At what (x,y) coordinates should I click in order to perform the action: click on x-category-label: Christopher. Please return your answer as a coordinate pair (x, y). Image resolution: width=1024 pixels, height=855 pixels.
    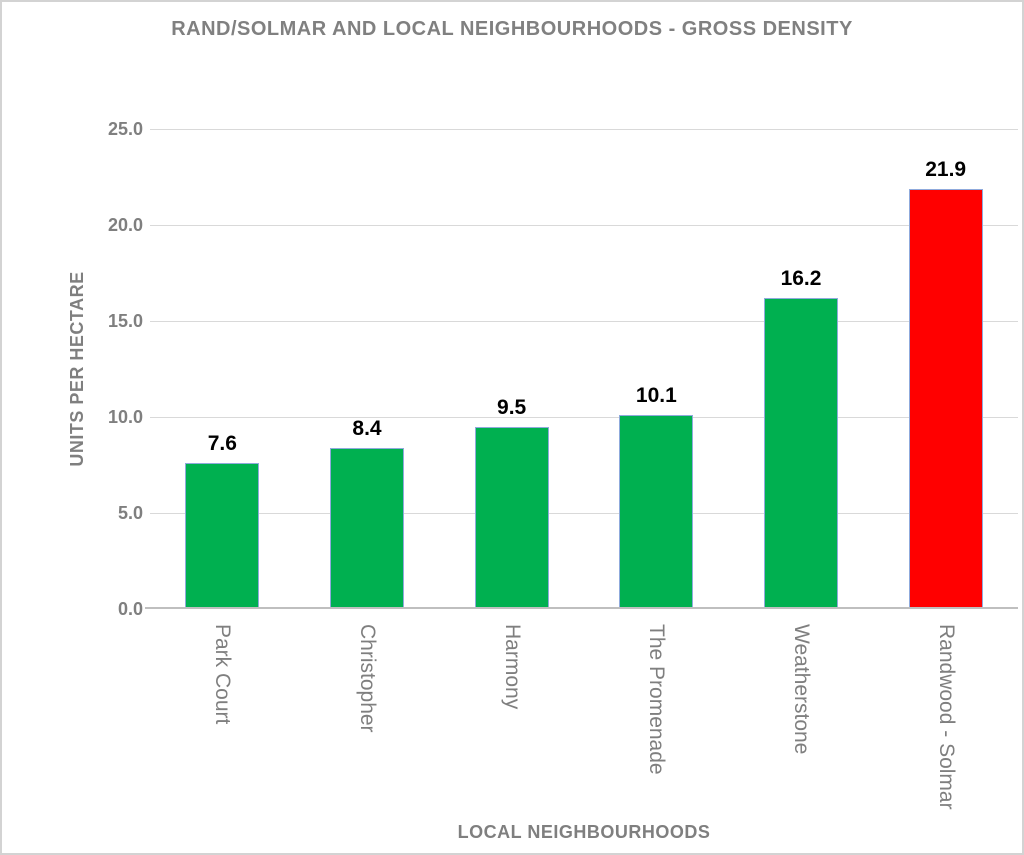
    Looking at the image, I should click on (367, 678).